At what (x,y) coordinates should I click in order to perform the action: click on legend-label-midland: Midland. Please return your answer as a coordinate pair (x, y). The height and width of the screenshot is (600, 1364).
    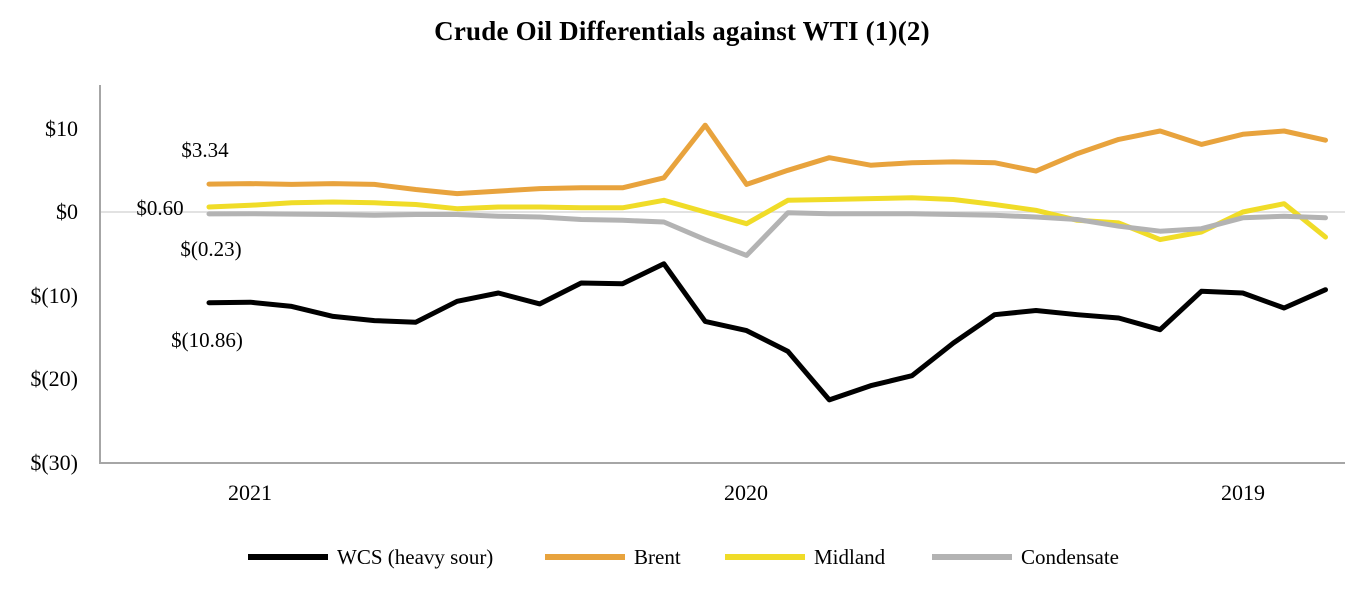
    Looking at the image, I should click on (850, 557).